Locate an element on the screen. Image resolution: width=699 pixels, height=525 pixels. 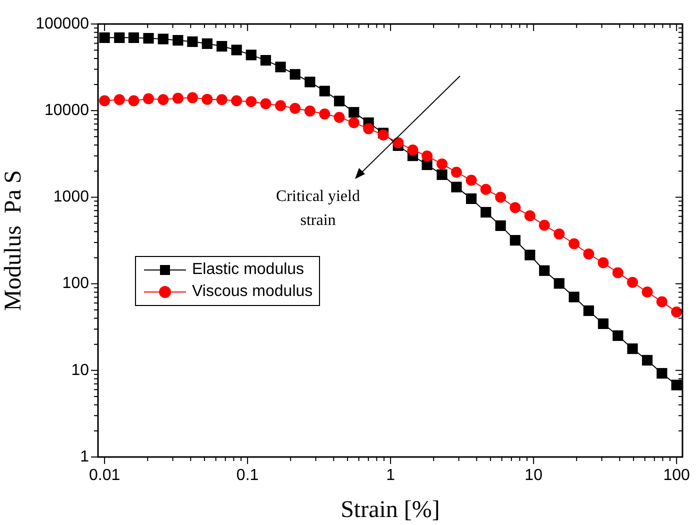
x-tick-label: 1 is located at coordinates (391, 475).